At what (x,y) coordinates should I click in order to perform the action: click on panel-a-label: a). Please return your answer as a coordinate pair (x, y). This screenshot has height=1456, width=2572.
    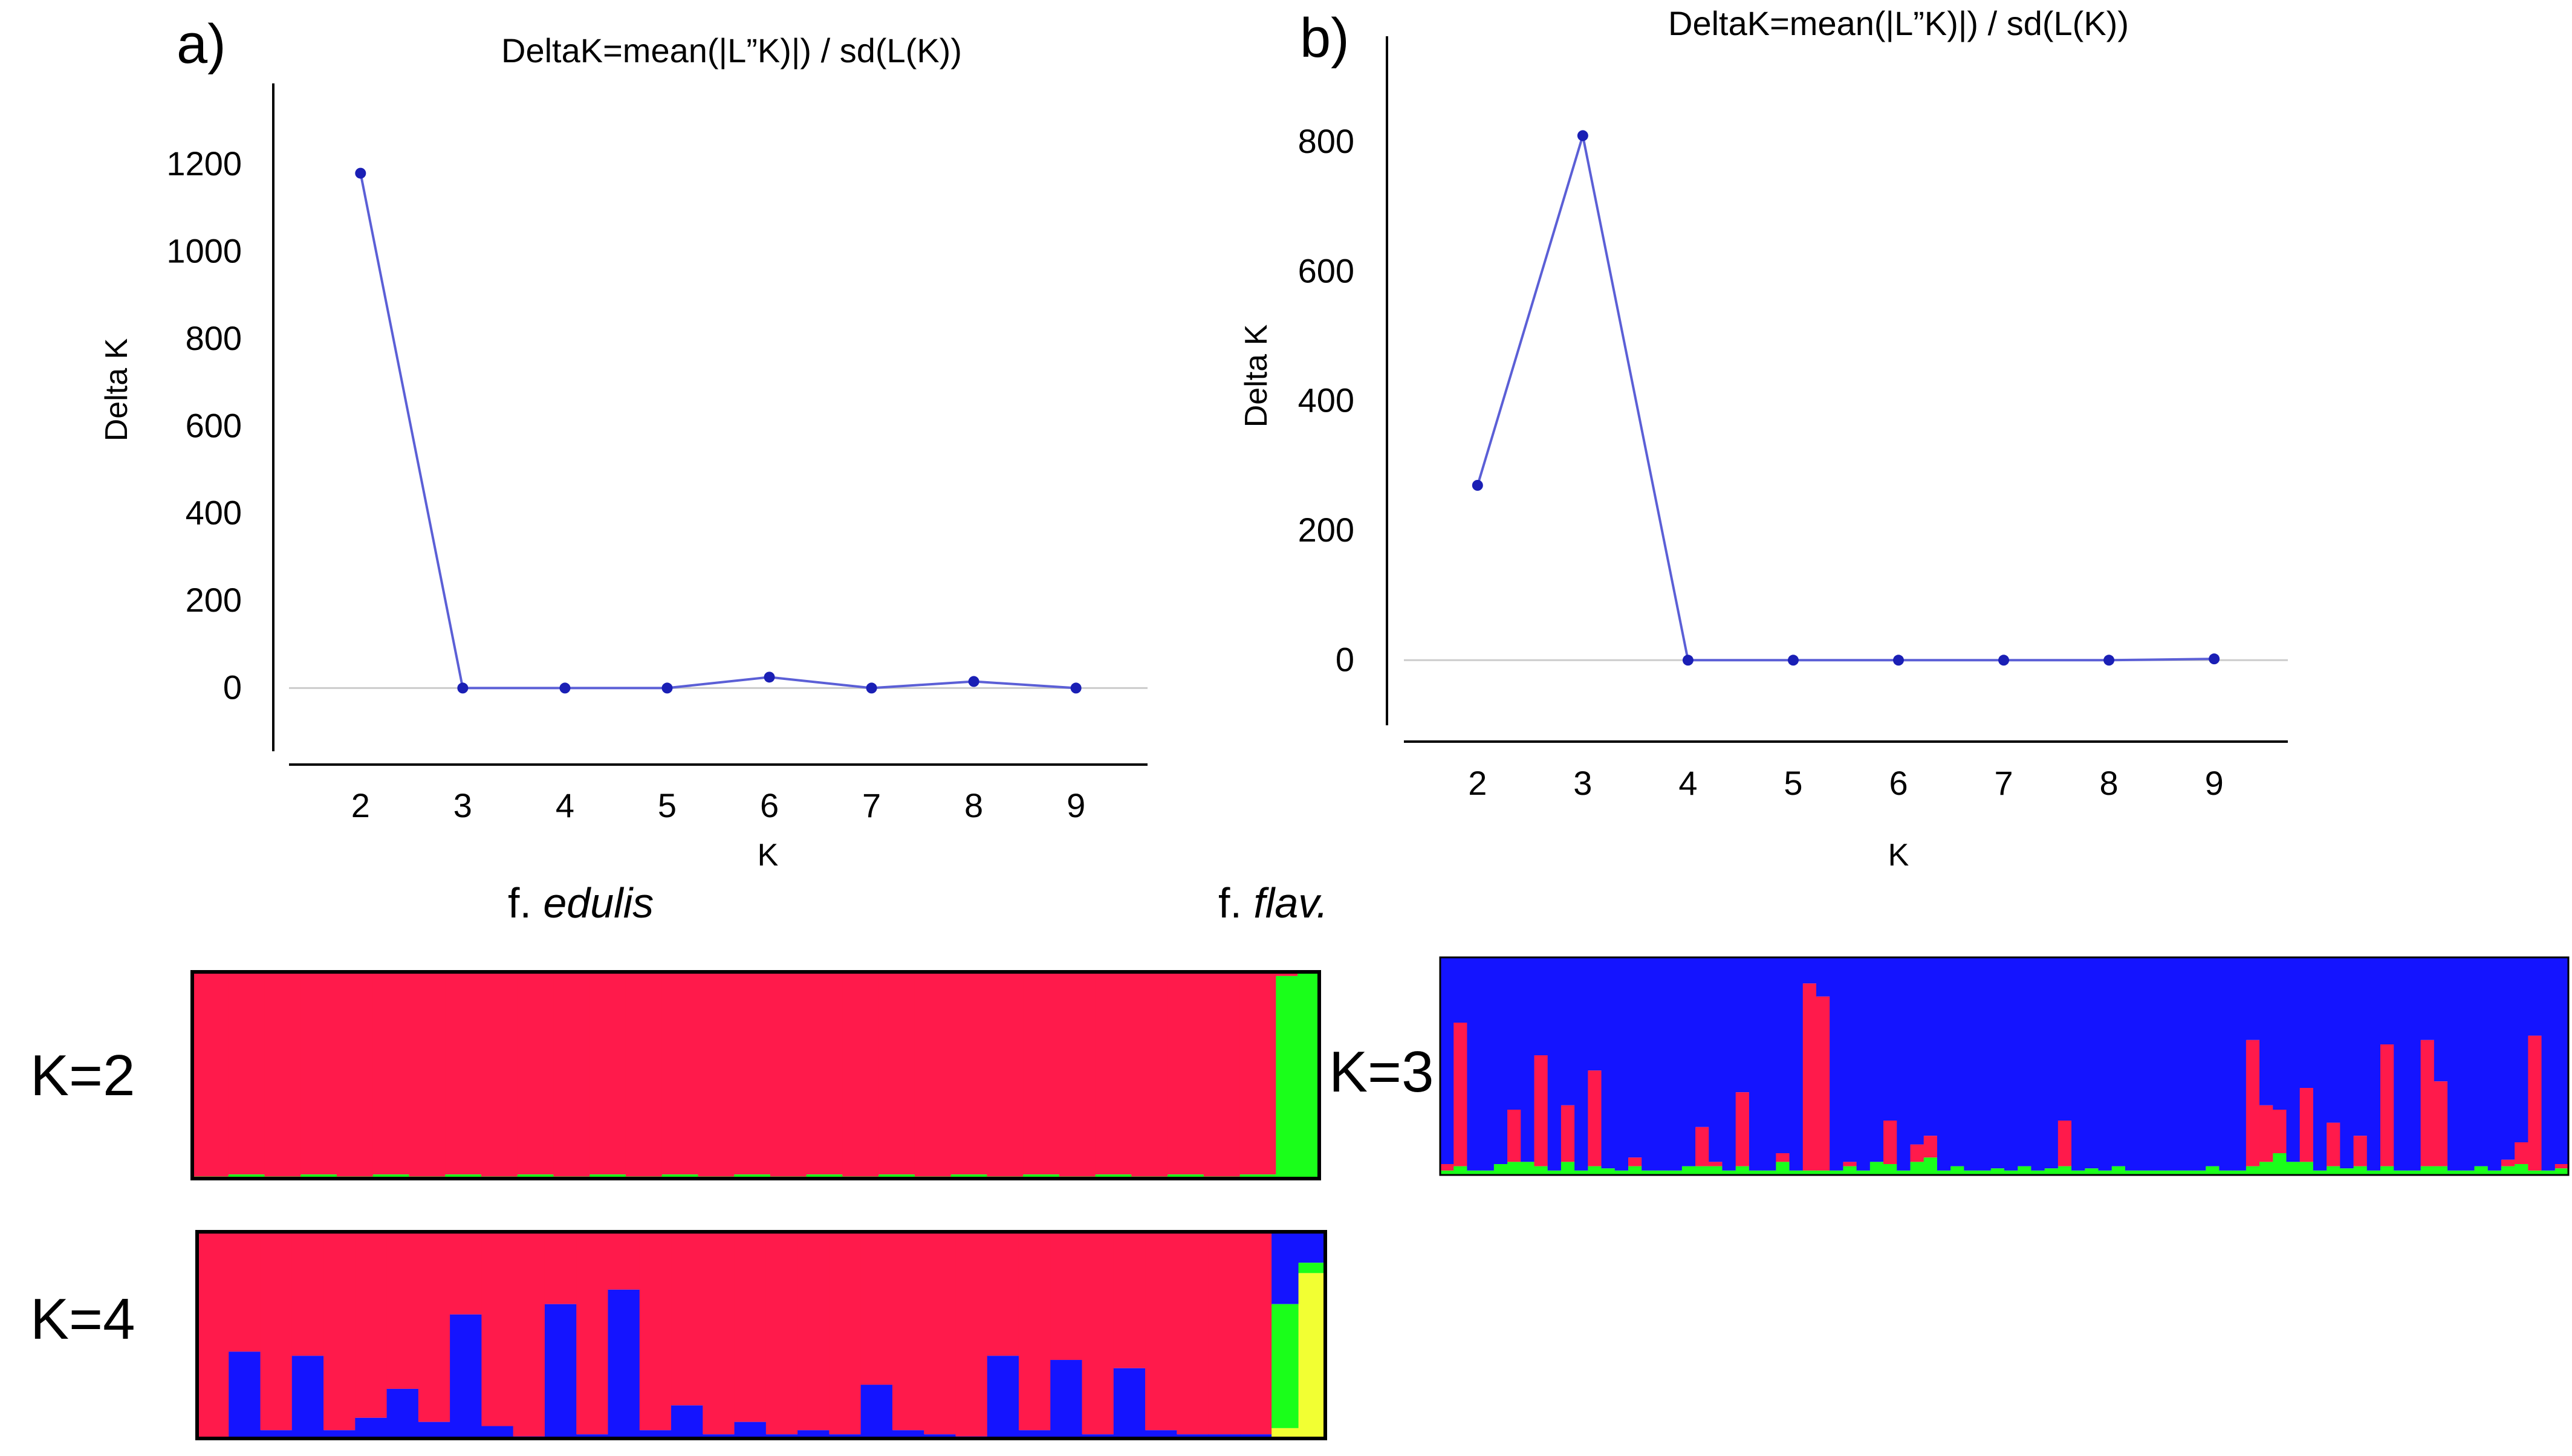
    Looking at the image, I should click on (201, 44).